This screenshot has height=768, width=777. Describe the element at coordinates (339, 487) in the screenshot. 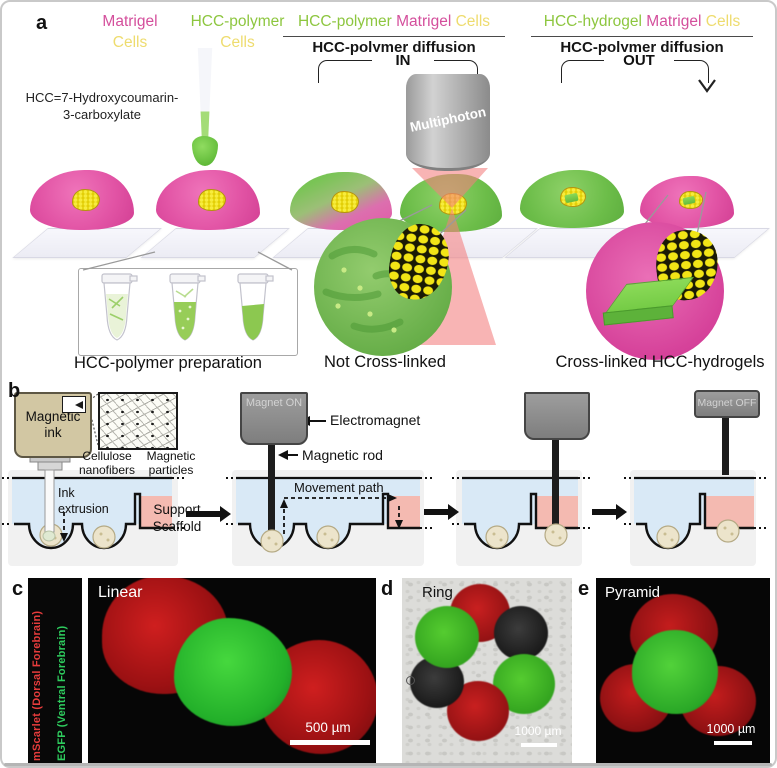

I see `movement-path-label: Movement path` at that location.